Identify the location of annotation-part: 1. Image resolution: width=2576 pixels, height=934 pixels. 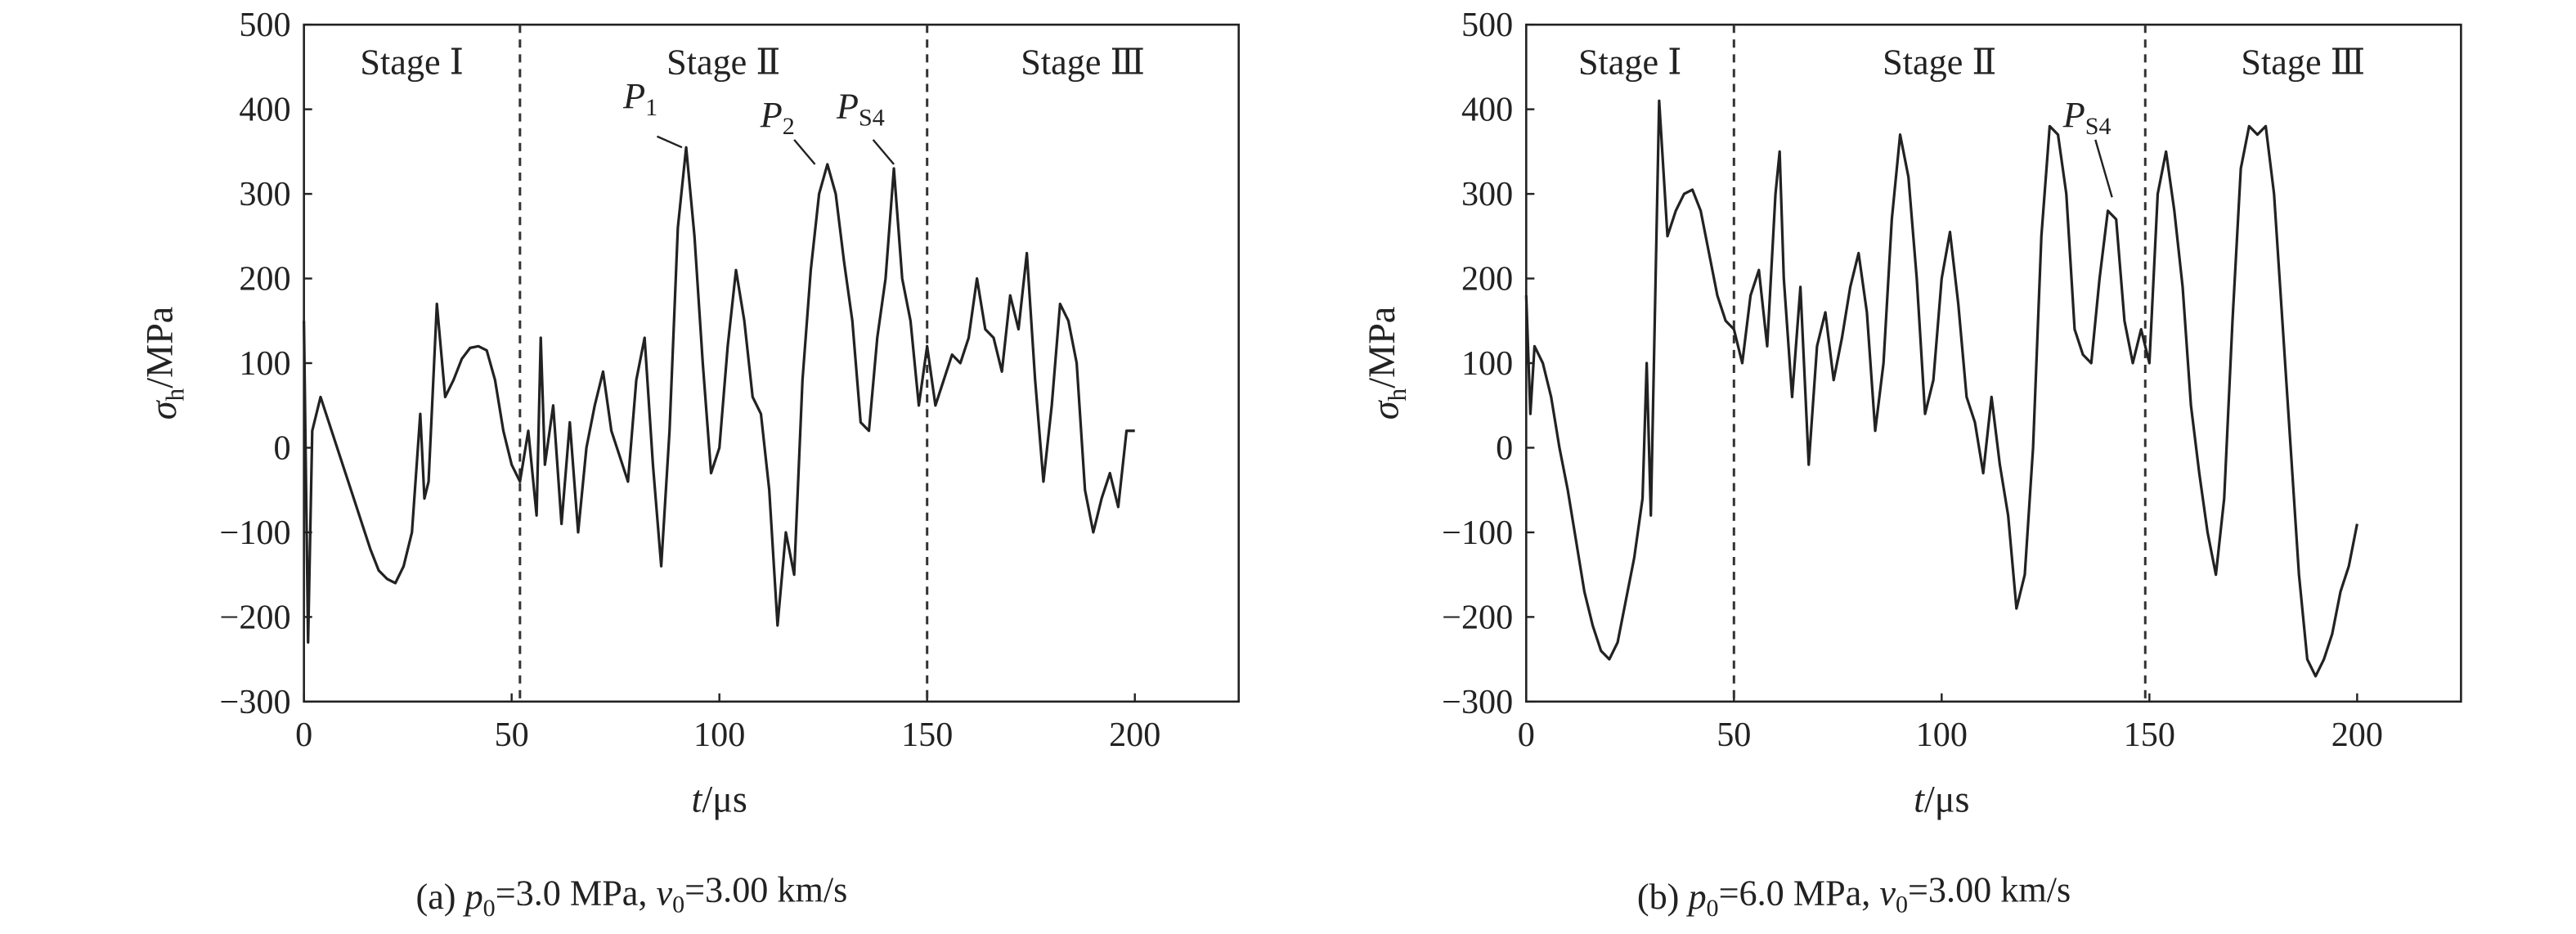
(651, 107).